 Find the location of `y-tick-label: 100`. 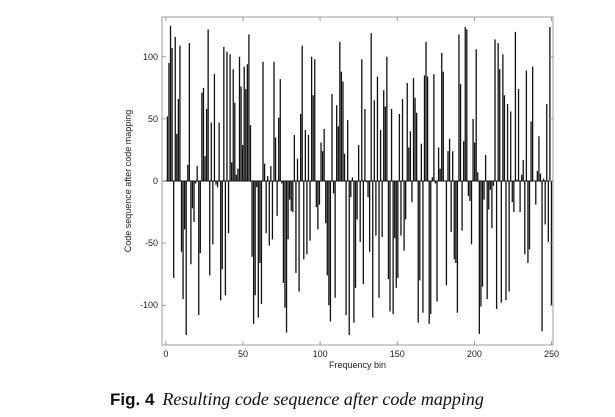

y-tick-label: 100 is located at coordinates (150, 57).